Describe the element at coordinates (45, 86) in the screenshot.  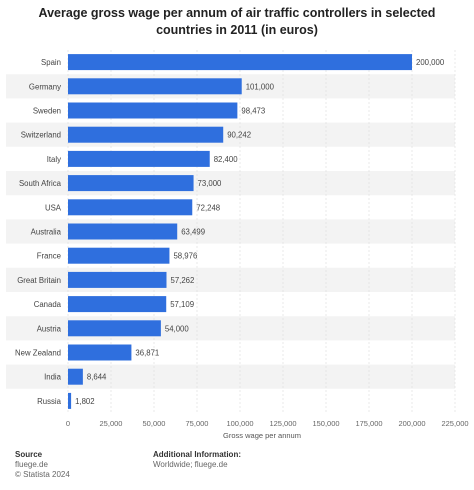
I see `category-label: Germany` at that location.